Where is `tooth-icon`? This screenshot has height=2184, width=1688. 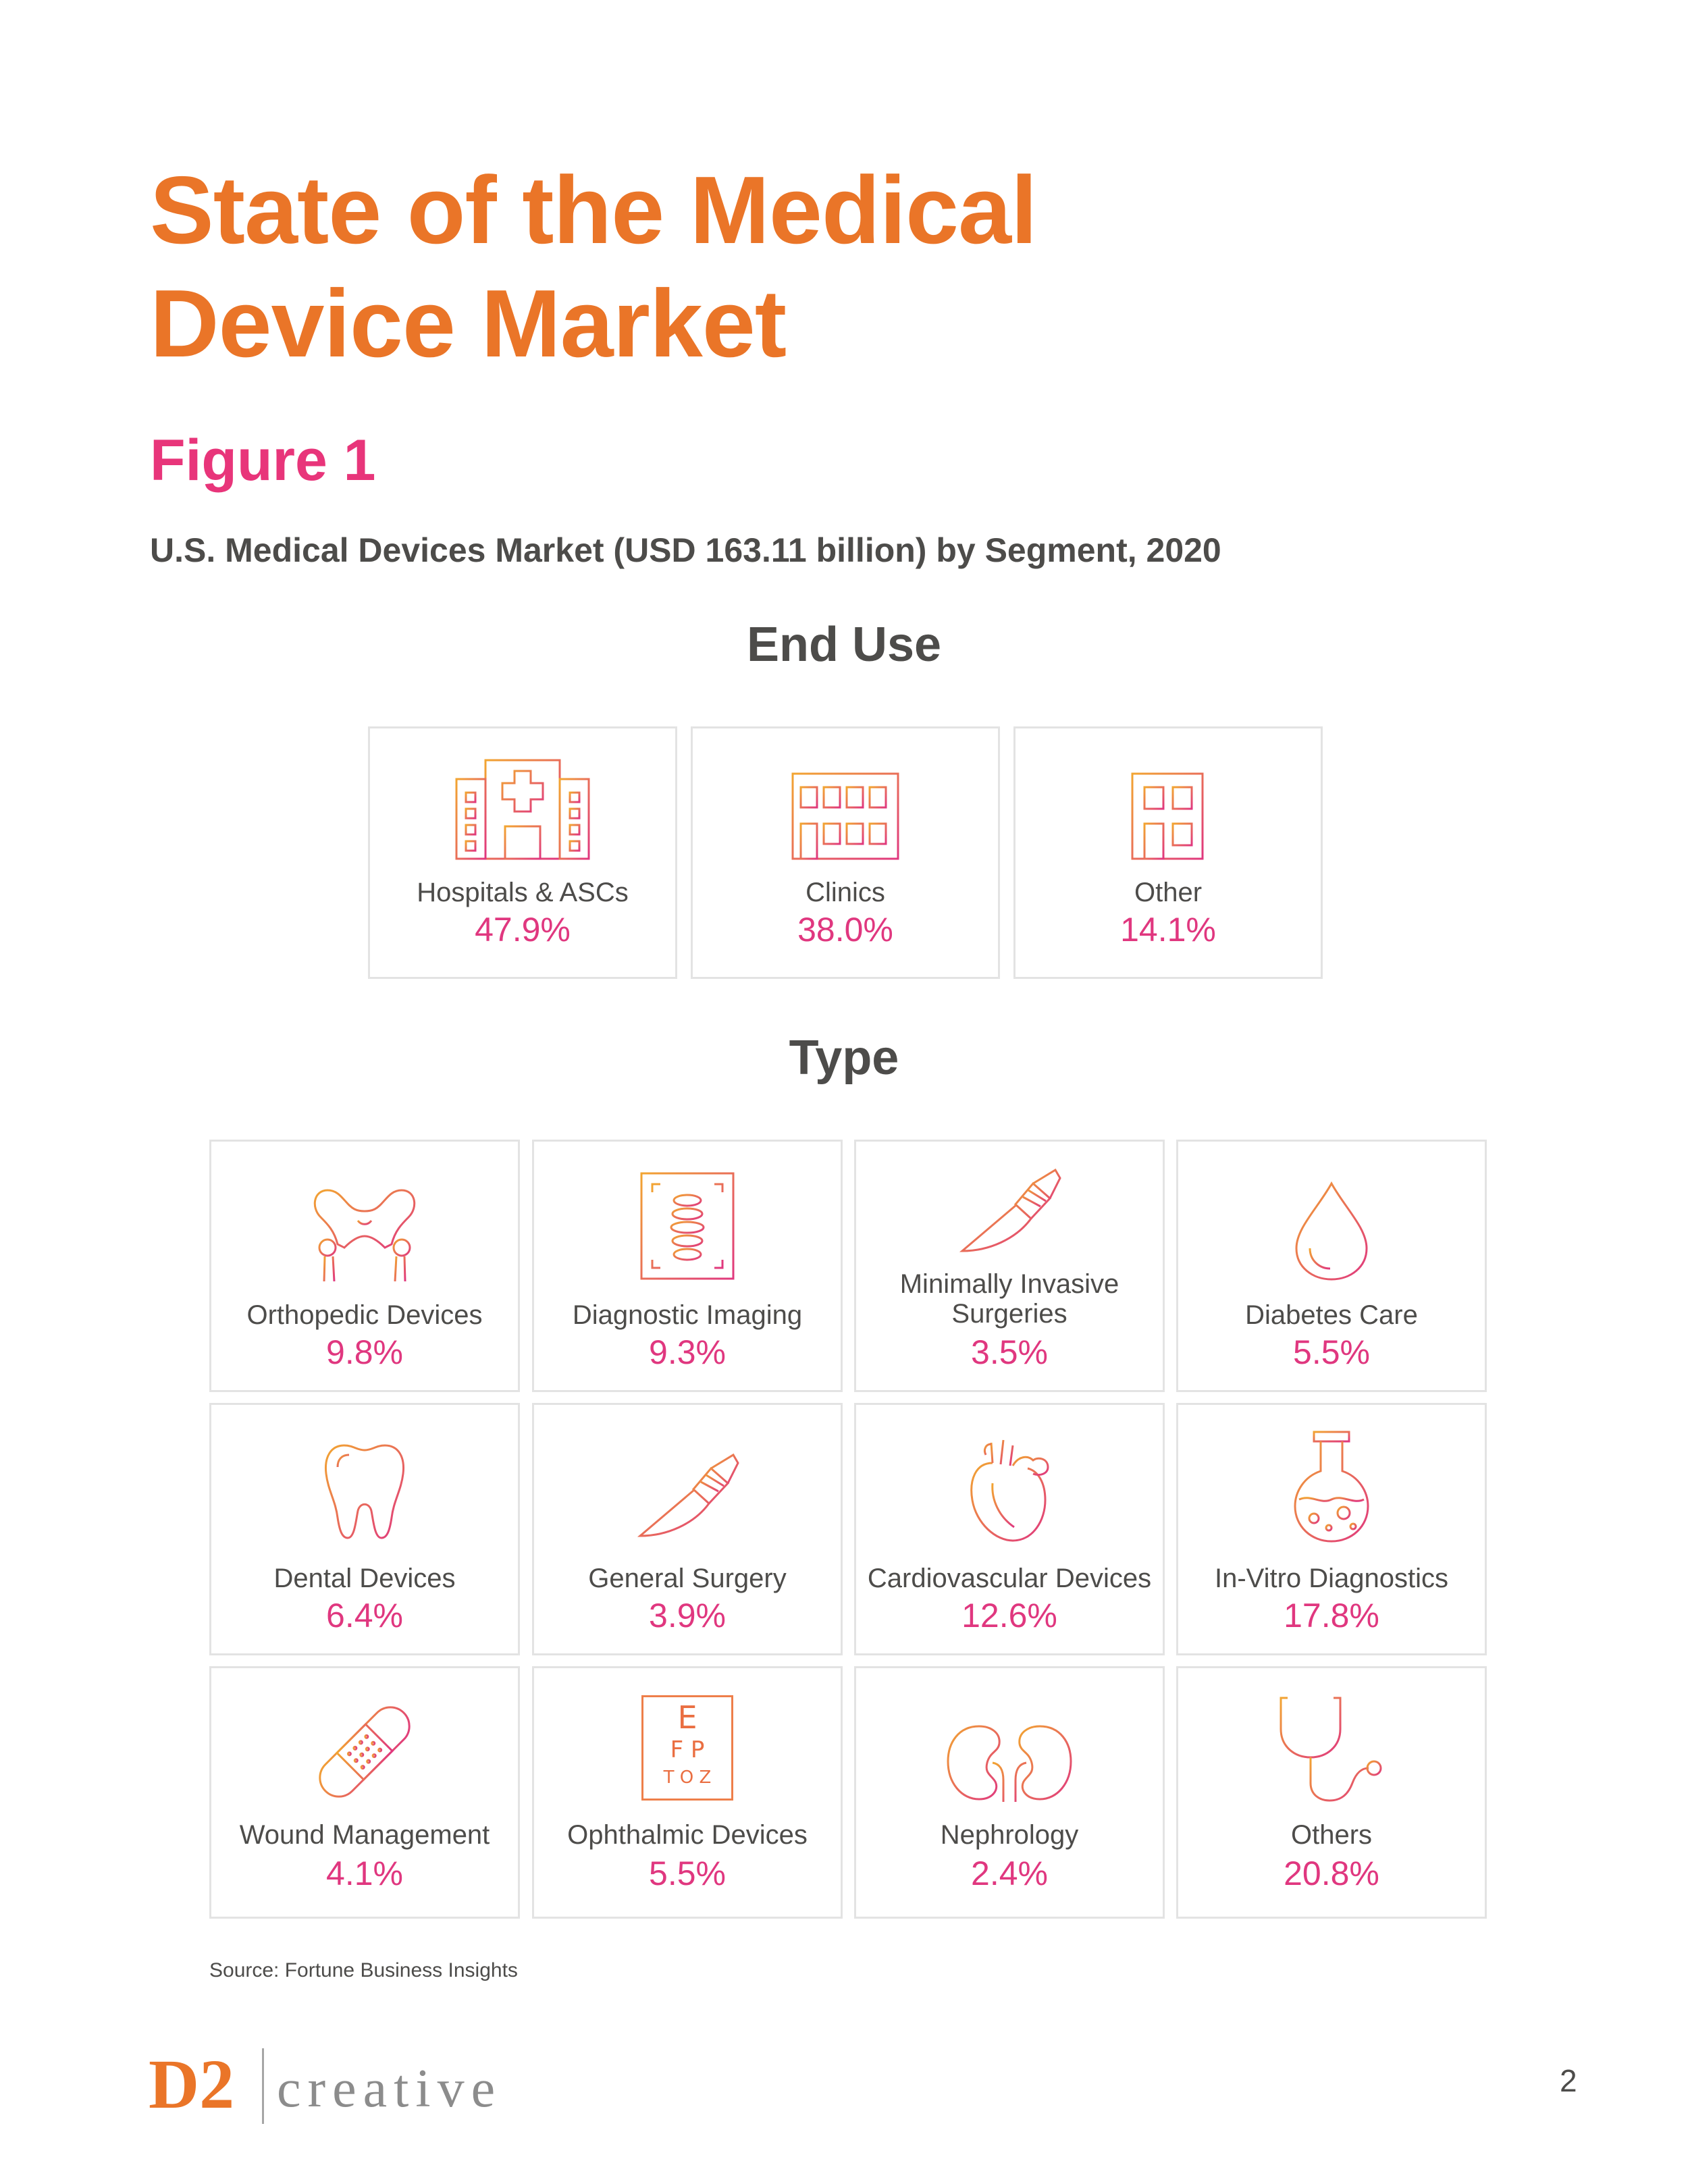 tooth-icon is located at coordinates (364, 1491).